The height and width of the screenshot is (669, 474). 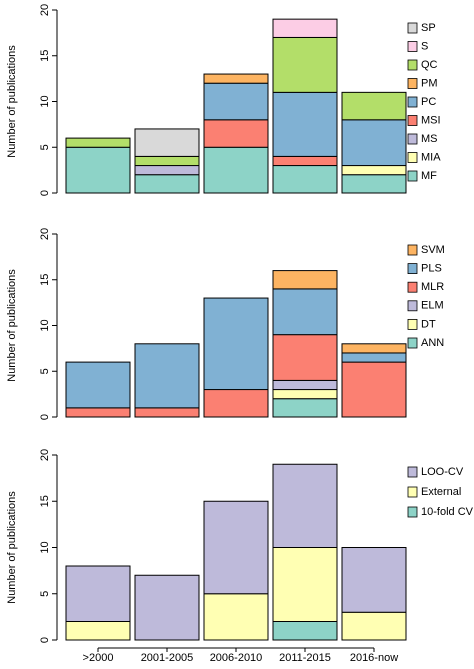 I want to click on legend-label: 10-fold CV, so click(x=447, y=512).